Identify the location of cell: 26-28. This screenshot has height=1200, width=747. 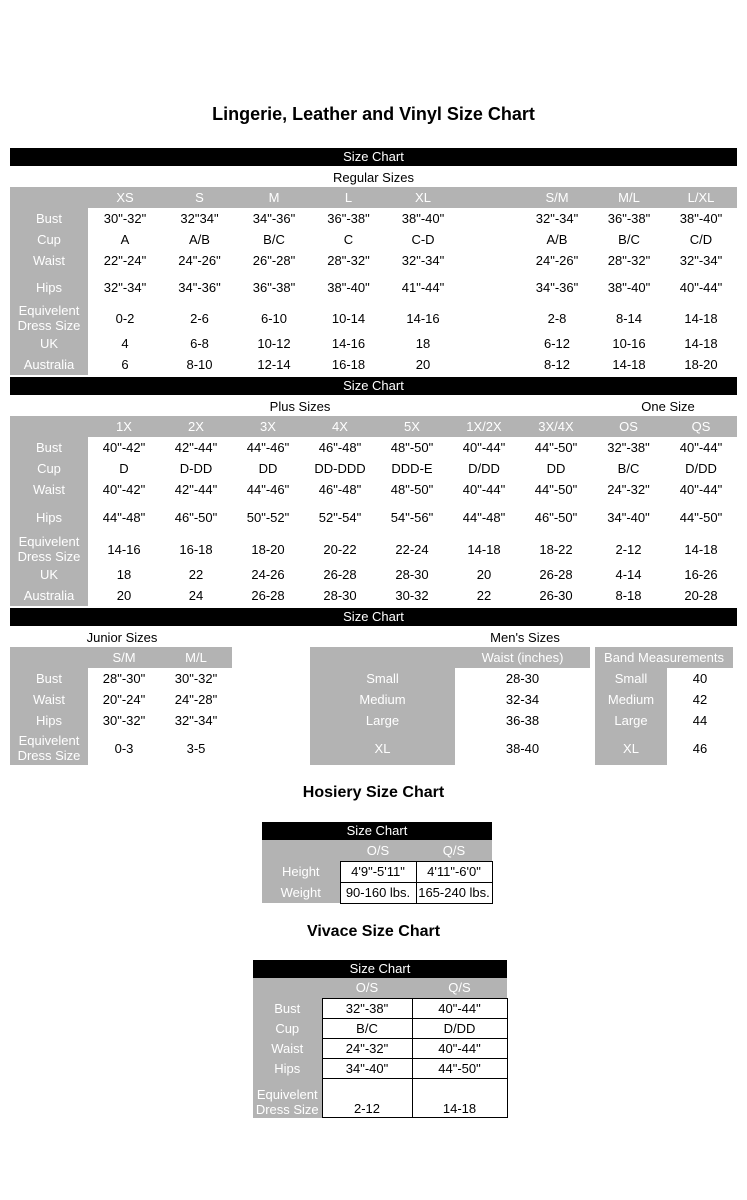
(268, 595).